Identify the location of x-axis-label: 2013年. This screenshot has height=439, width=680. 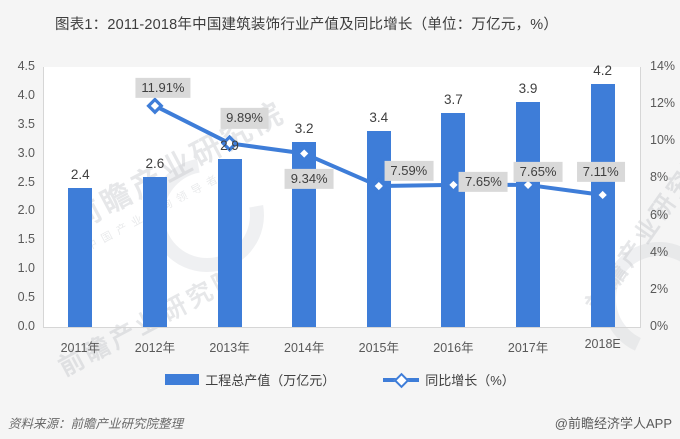
(229, 348).